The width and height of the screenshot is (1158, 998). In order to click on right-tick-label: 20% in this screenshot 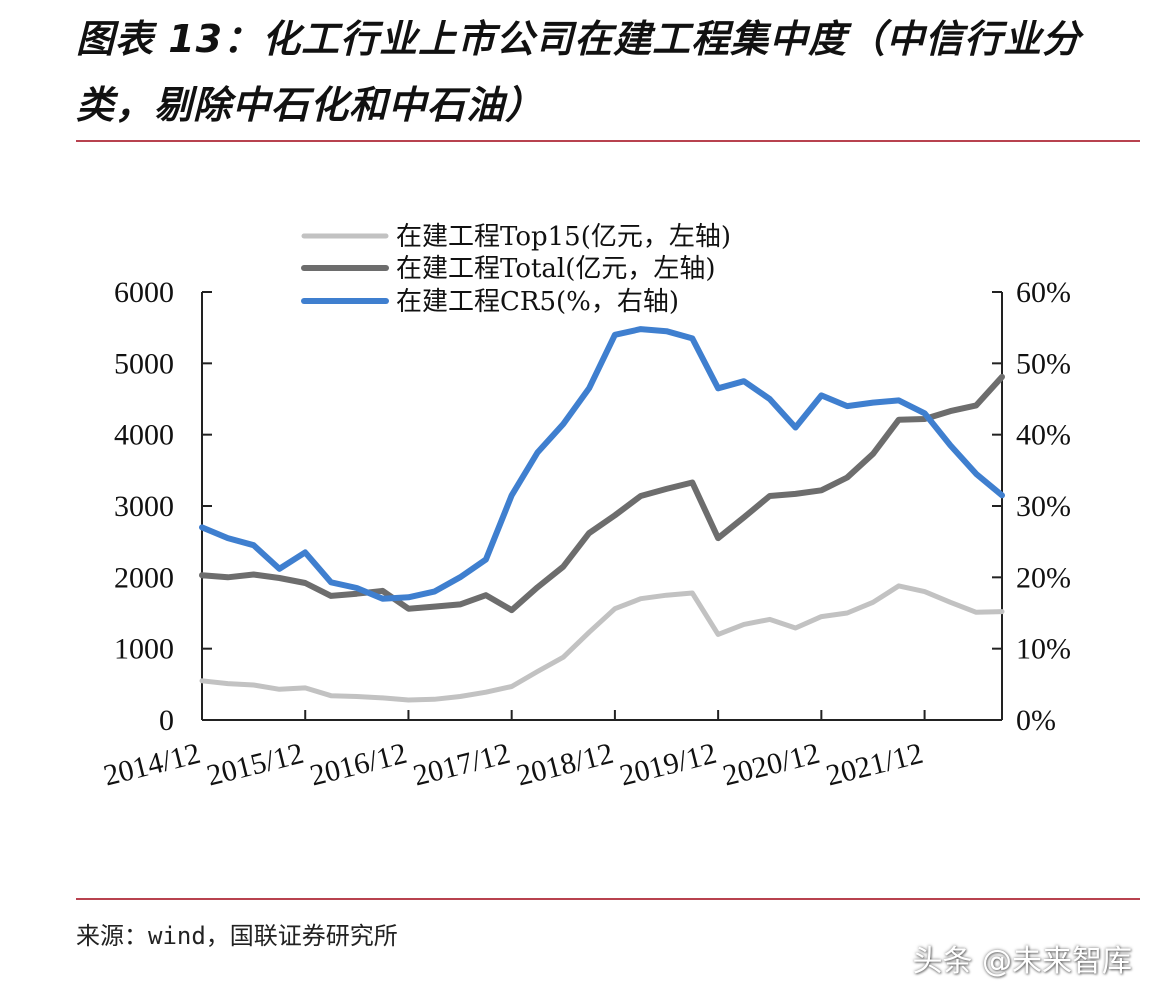, I will do `click(1043, 577)`.